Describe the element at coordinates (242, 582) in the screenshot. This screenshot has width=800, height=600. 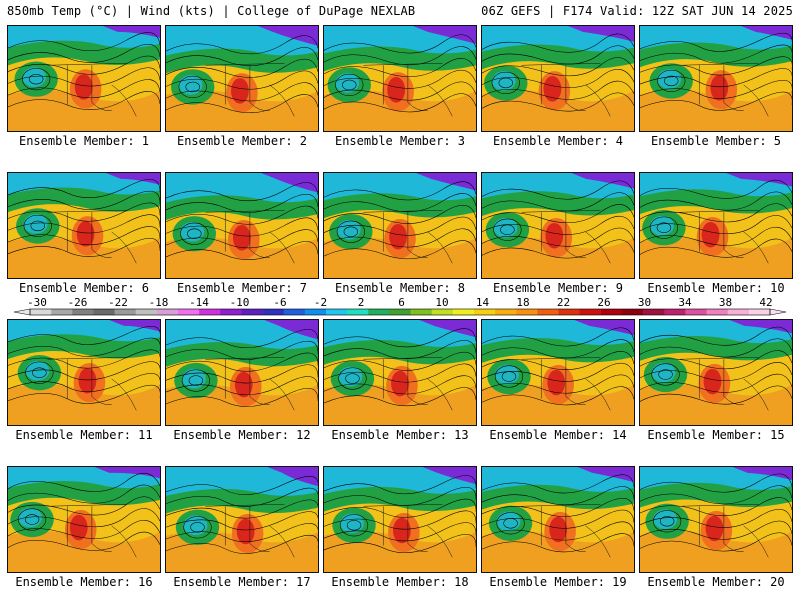
I see `ensemble-member-label: Ensemble Member: 17` at that location.